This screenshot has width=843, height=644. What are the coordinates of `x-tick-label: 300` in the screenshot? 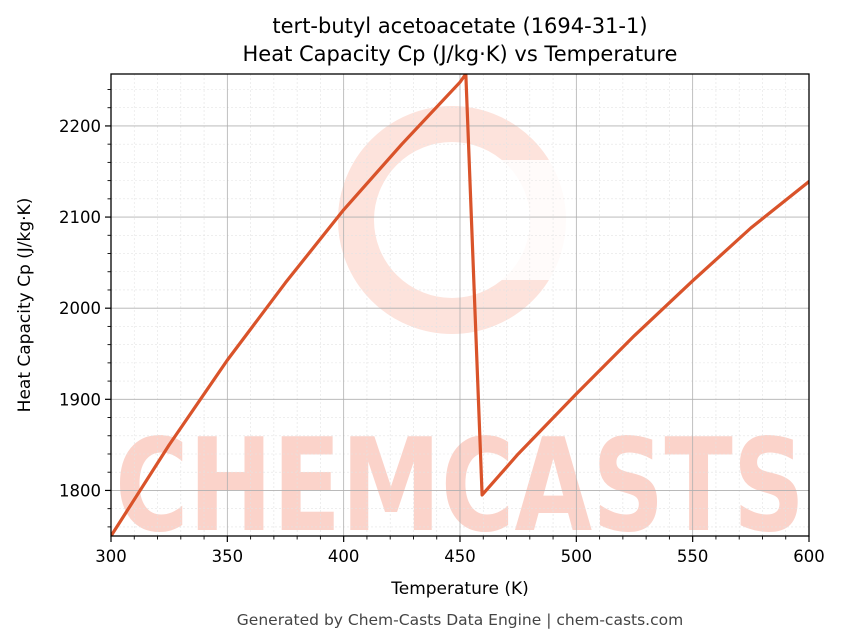 It's located at (111, 556).